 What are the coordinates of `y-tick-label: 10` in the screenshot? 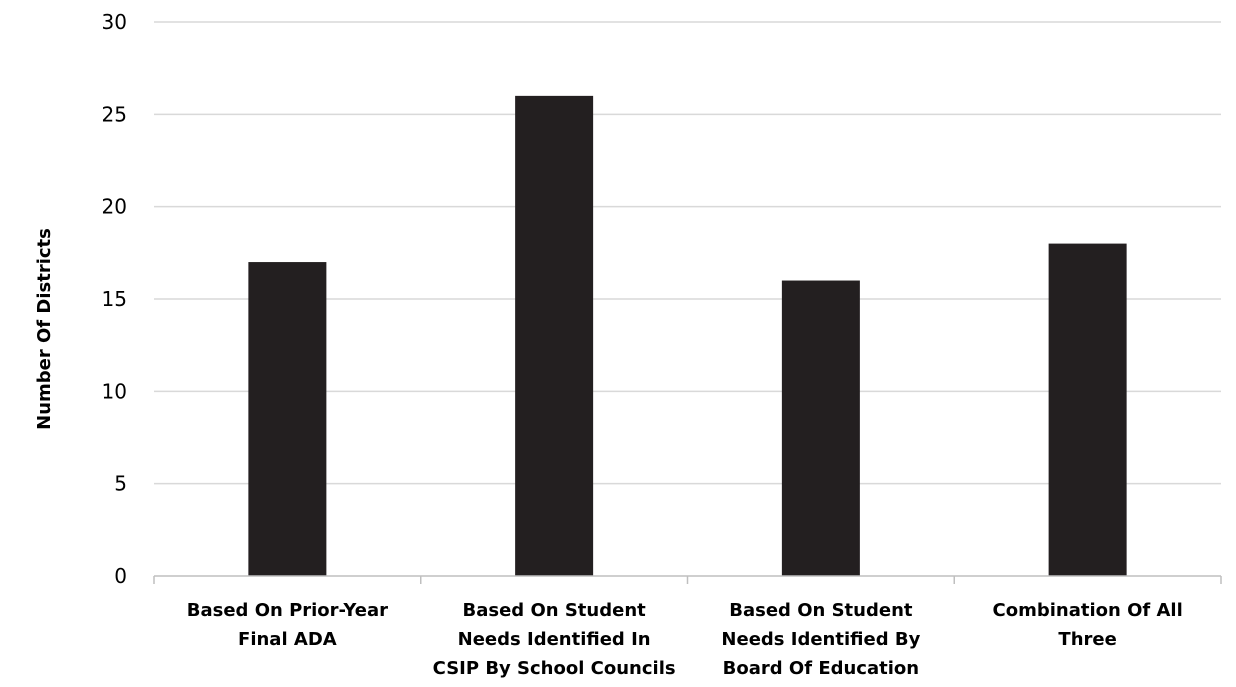 It's located at (114, 391).